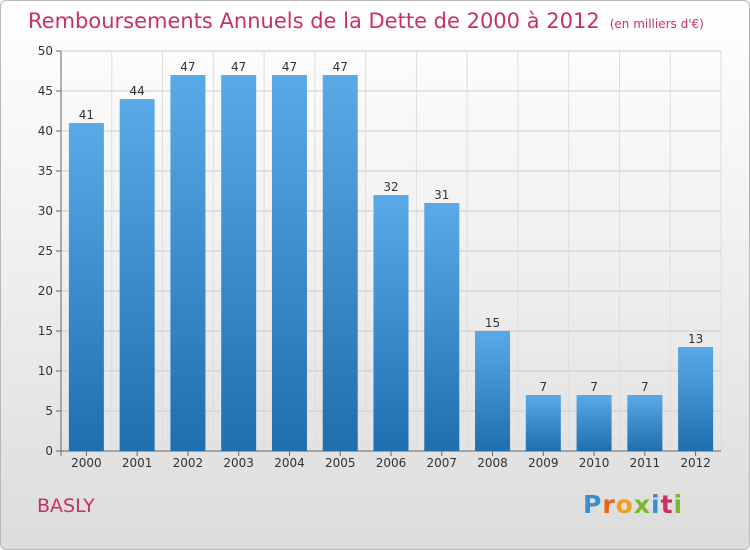 This screenshot has width=750, height=550. Describe the element at coordinates (45, 131) in the screenshot. I see `y-tick-label: 40` at that location.